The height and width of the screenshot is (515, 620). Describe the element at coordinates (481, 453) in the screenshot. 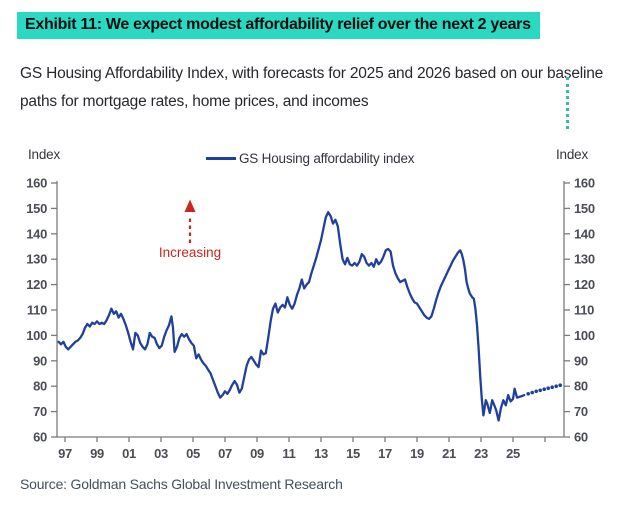

I see `x-axis-tick-label: 23` at that location.